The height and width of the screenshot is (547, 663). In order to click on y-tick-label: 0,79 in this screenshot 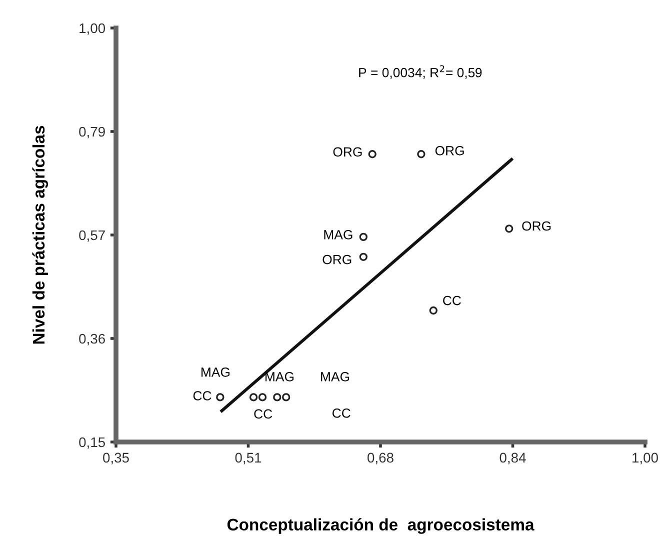, I will do `click(92, 132)`.